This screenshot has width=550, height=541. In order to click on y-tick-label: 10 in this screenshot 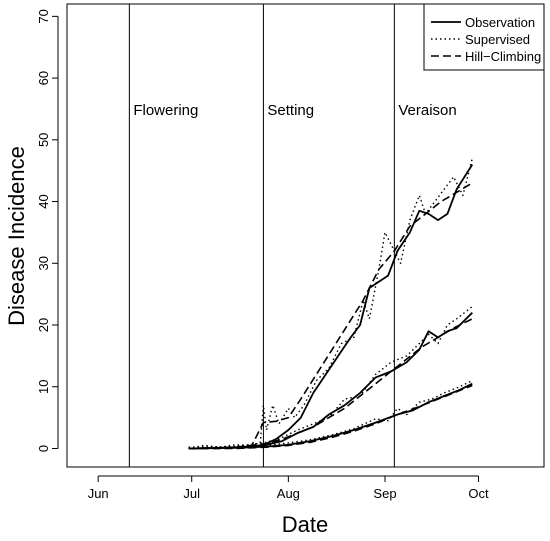, I will do `click(43, 387)`.